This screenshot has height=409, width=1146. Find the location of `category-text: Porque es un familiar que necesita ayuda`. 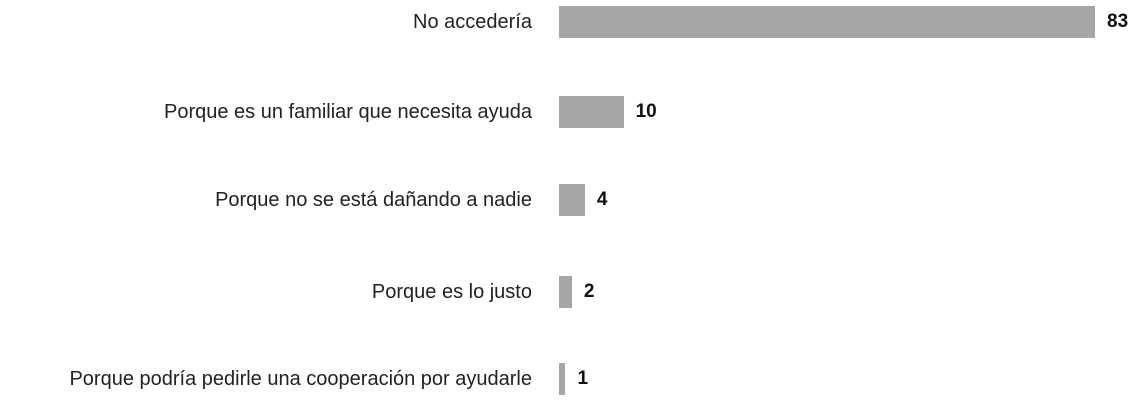

category-text: Porque es un familiar que necesita ayuda is located at coordinates (347, 112).